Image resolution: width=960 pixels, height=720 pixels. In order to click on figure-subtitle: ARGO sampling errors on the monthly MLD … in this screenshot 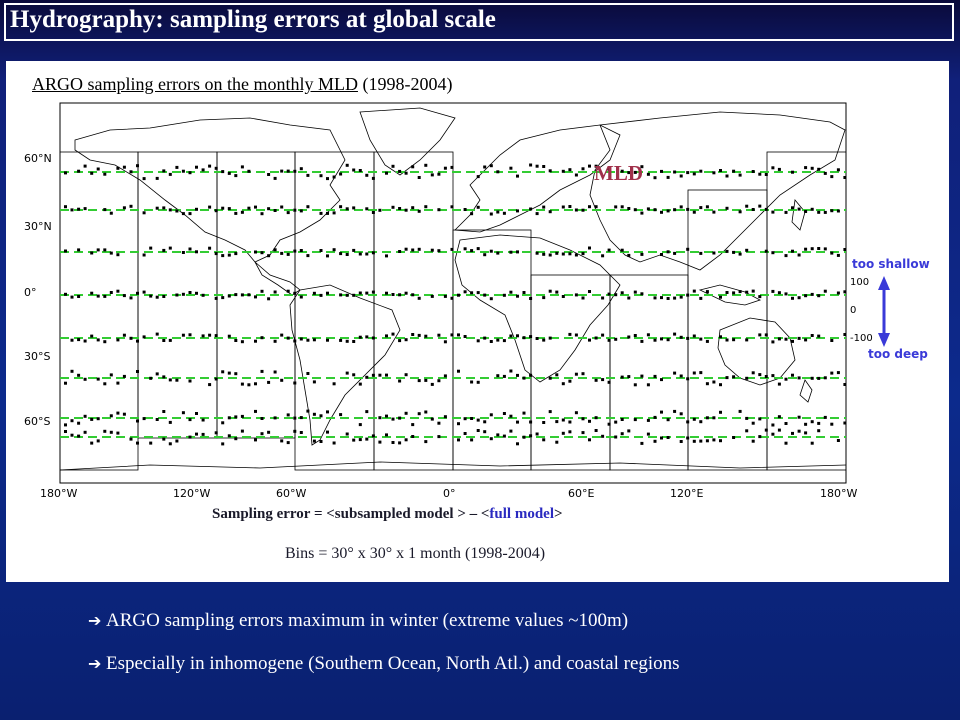, I will do `click(242, 84)`.